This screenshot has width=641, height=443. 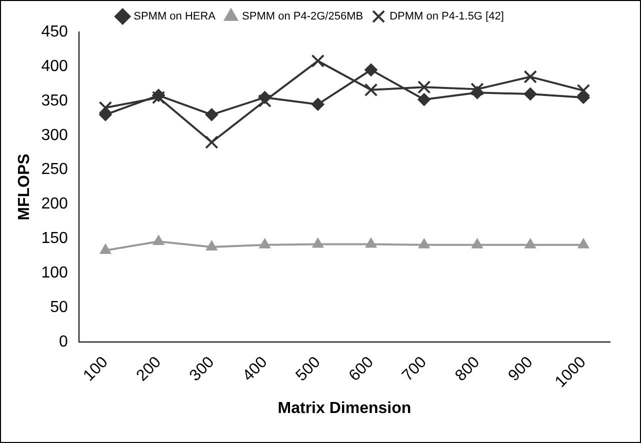 I want to click on x-tick-label: 700, so click(x=414, y=369).